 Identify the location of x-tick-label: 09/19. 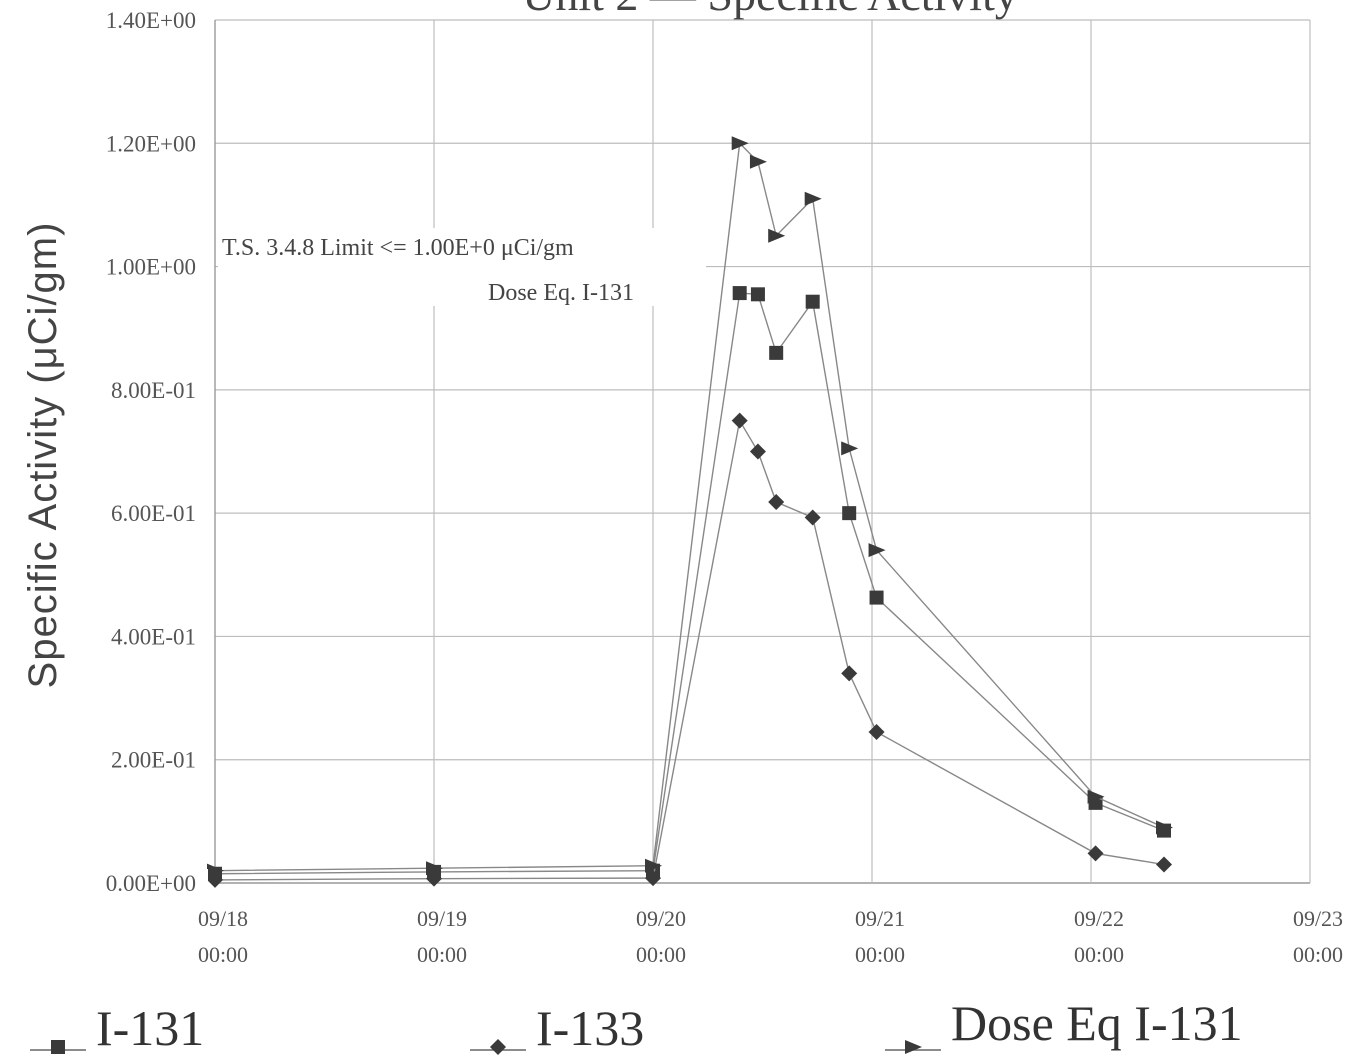
(442, 918).